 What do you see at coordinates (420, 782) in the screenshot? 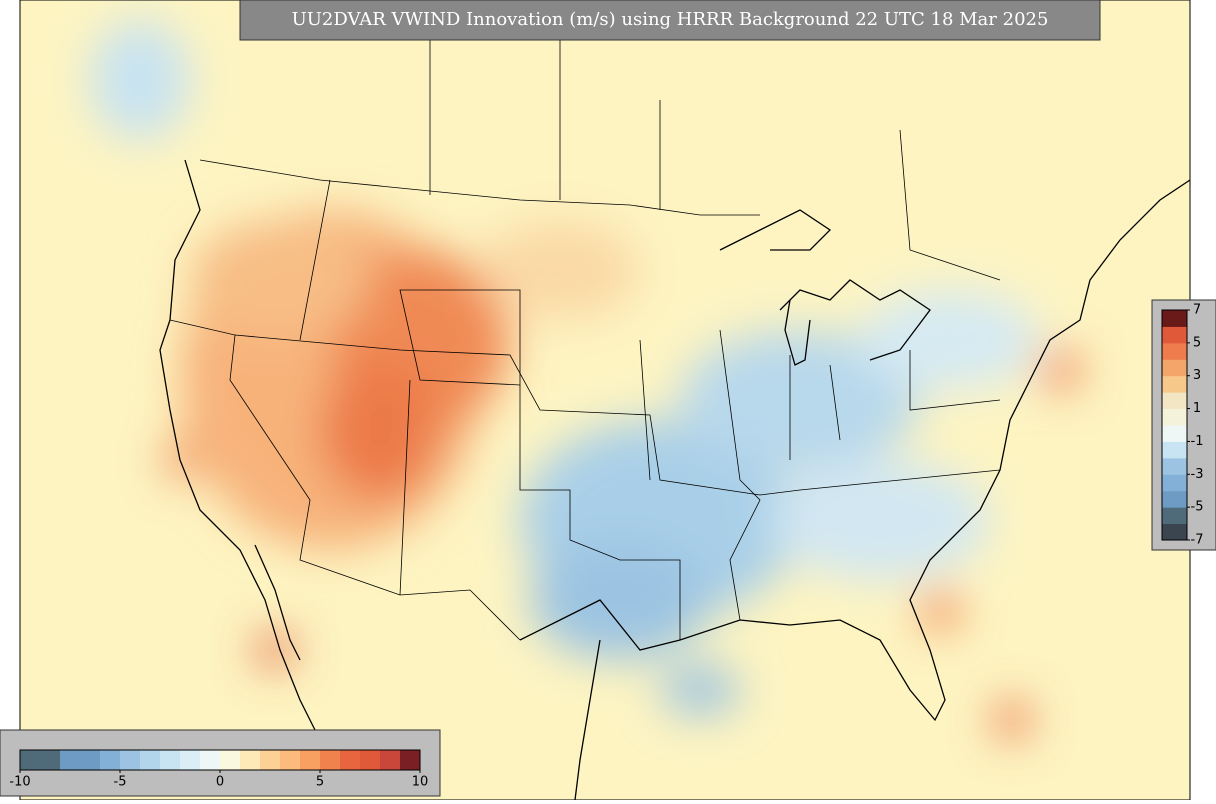
I see `tick-label: 10` at bounding box center [420, 782].